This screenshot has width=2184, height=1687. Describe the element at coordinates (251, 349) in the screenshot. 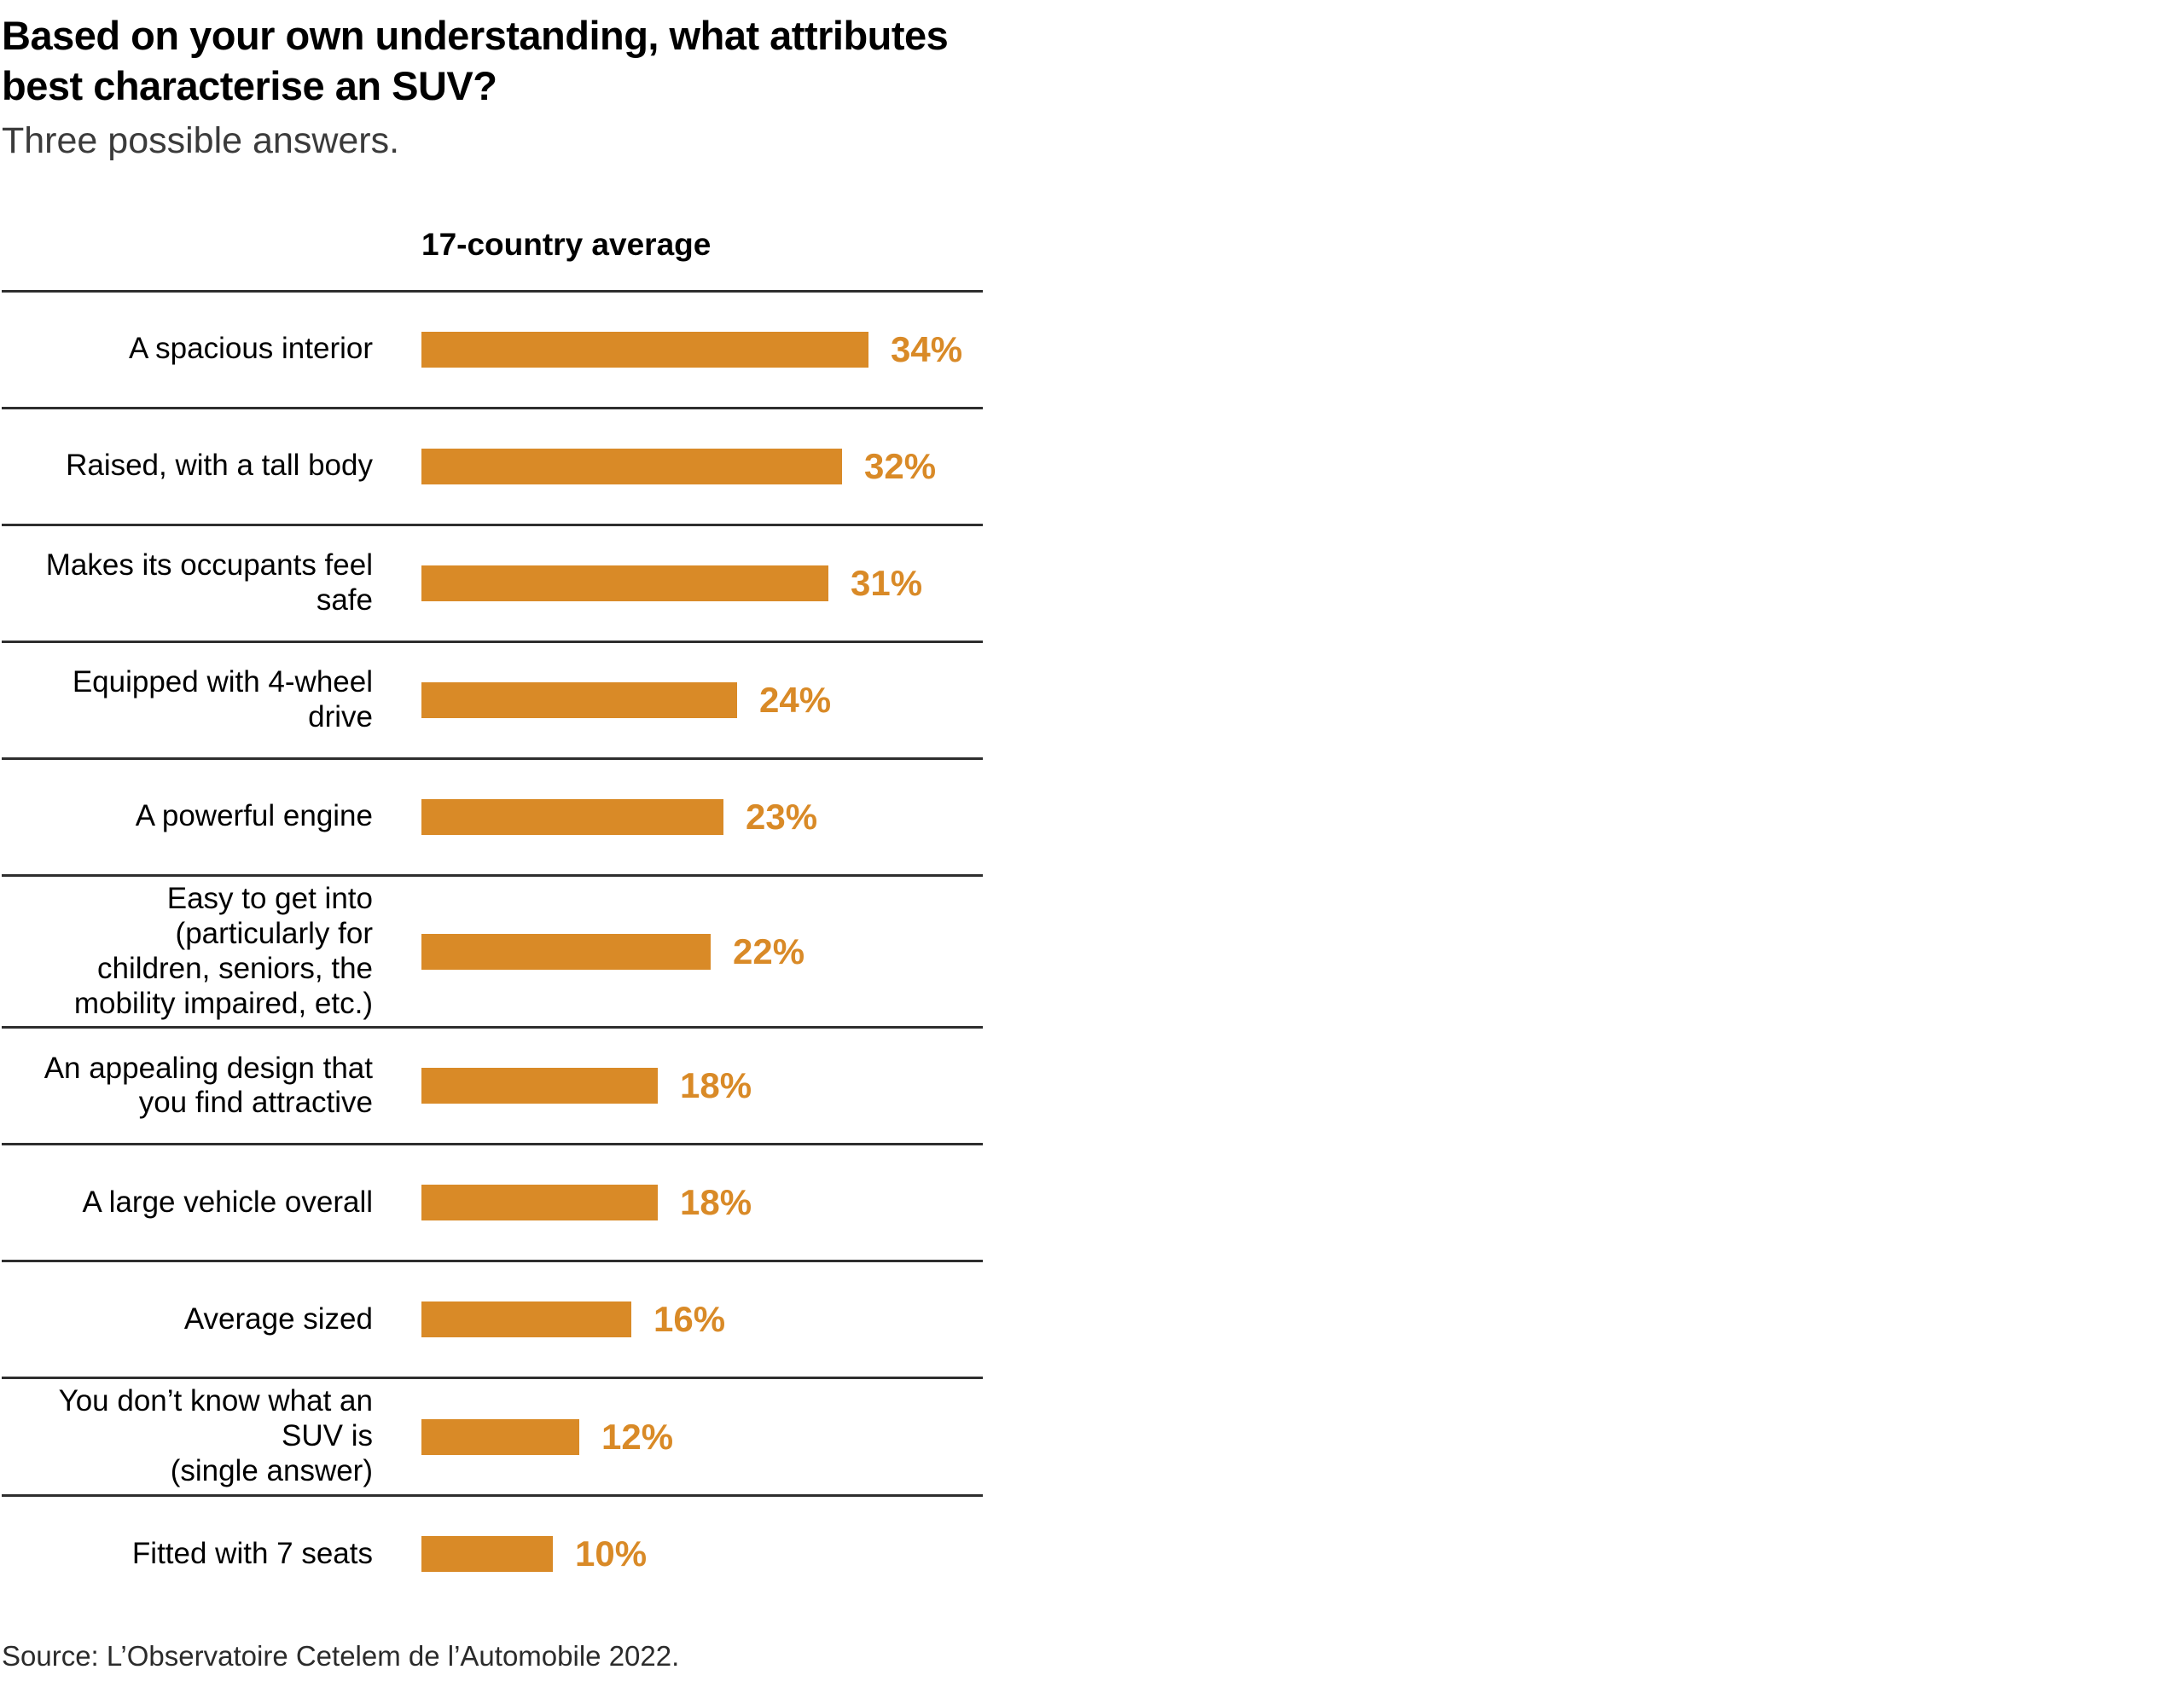

I see `category-label: A spacious interior` at that location.